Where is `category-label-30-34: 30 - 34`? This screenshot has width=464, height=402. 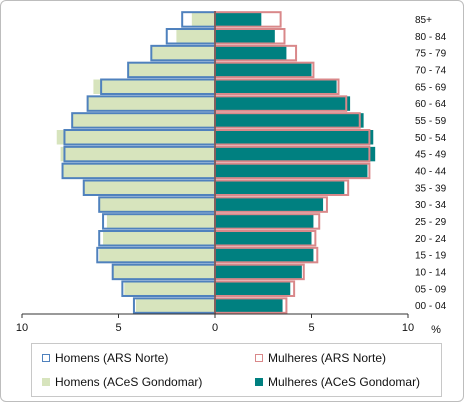
category-label-30-34: 30 - 34 is located at coordinates (431, 205).